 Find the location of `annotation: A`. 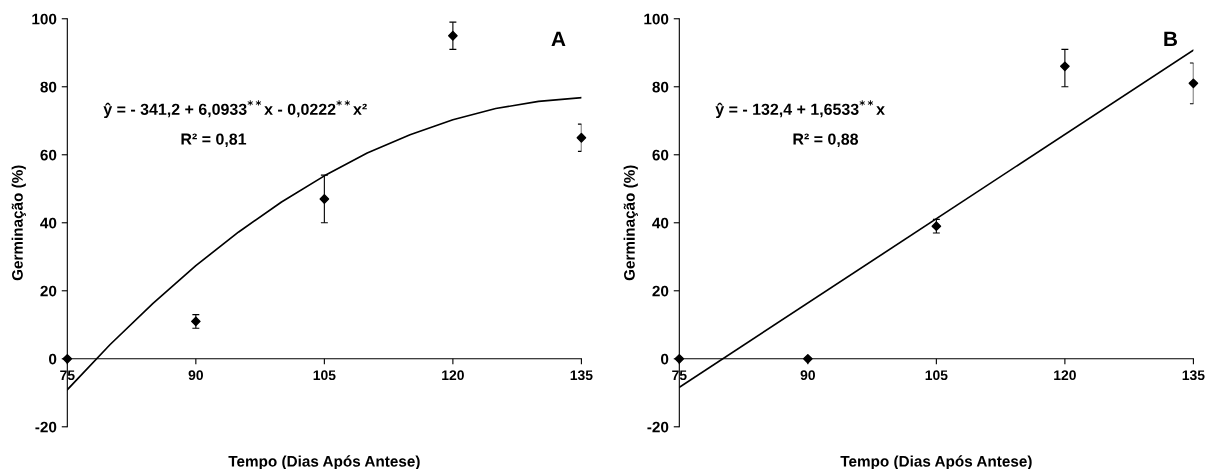

annotation: A is located at coordinates (558, 39).